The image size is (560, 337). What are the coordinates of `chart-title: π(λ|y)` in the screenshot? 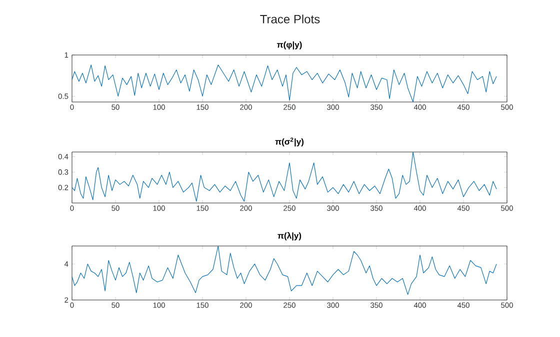 It's located at (290, 236).